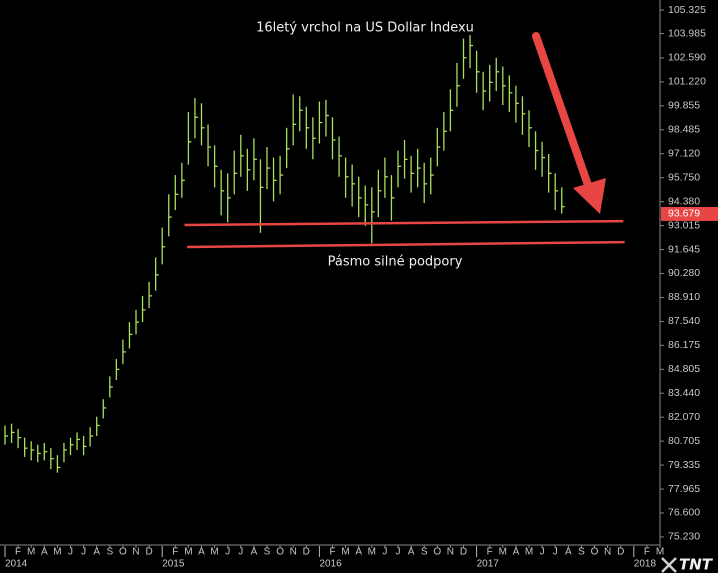 This screenshot has width=718, height=573. Describe the element at coordinates (684, 489) in the screenshot. I see `y-tick-label: 77.965` at that location.